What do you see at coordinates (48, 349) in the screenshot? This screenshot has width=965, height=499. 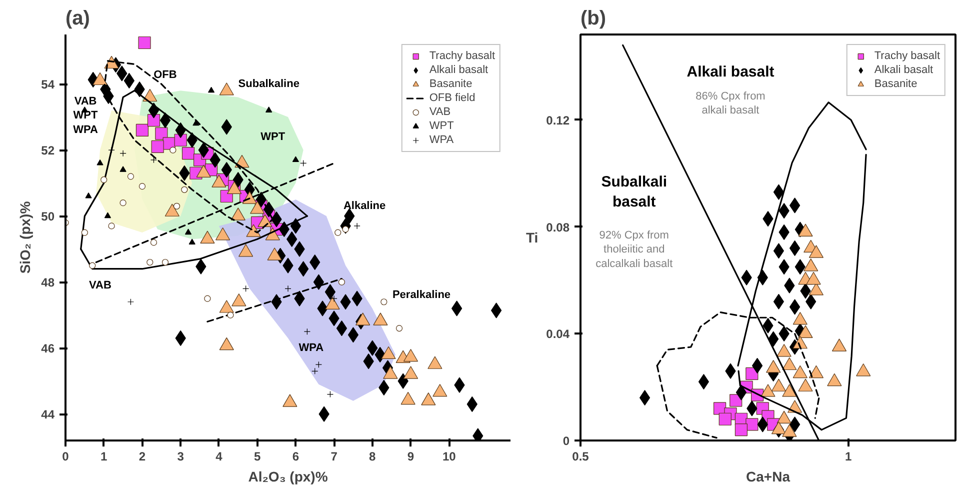 I see `y-tick-label: 46` at bounding box center [48, 349].